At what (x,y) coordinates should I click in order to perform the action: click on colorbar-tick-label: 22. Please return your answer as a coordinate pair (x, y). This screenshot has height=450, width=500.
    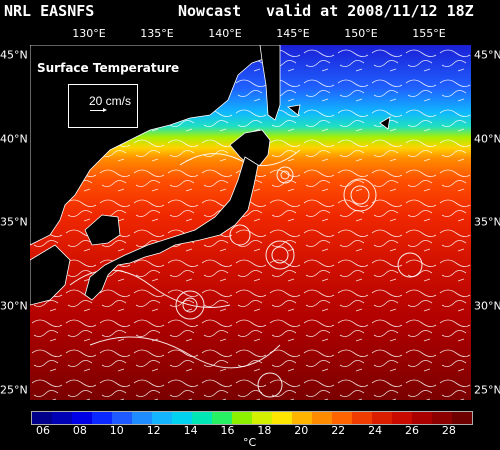
    Looking at the image, I should click on (338, 430).